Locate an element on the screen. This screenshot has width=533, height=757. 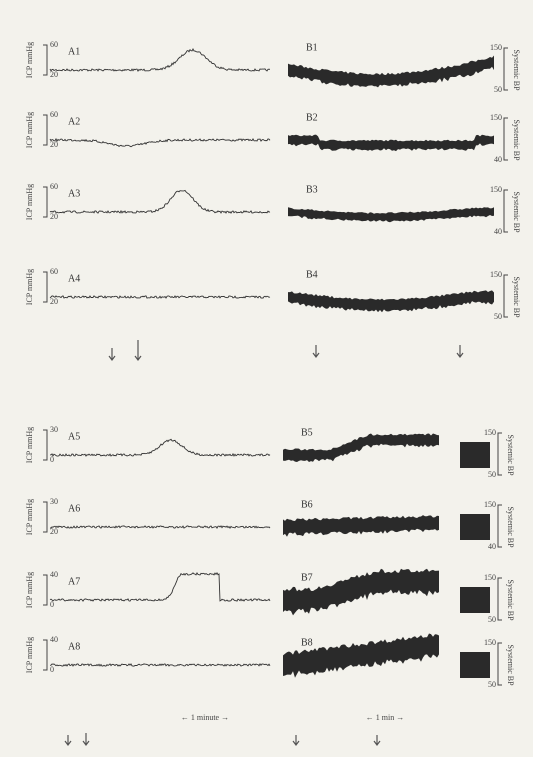
time-scale-right: ← 1 min → is located at coordinates (385, 717).